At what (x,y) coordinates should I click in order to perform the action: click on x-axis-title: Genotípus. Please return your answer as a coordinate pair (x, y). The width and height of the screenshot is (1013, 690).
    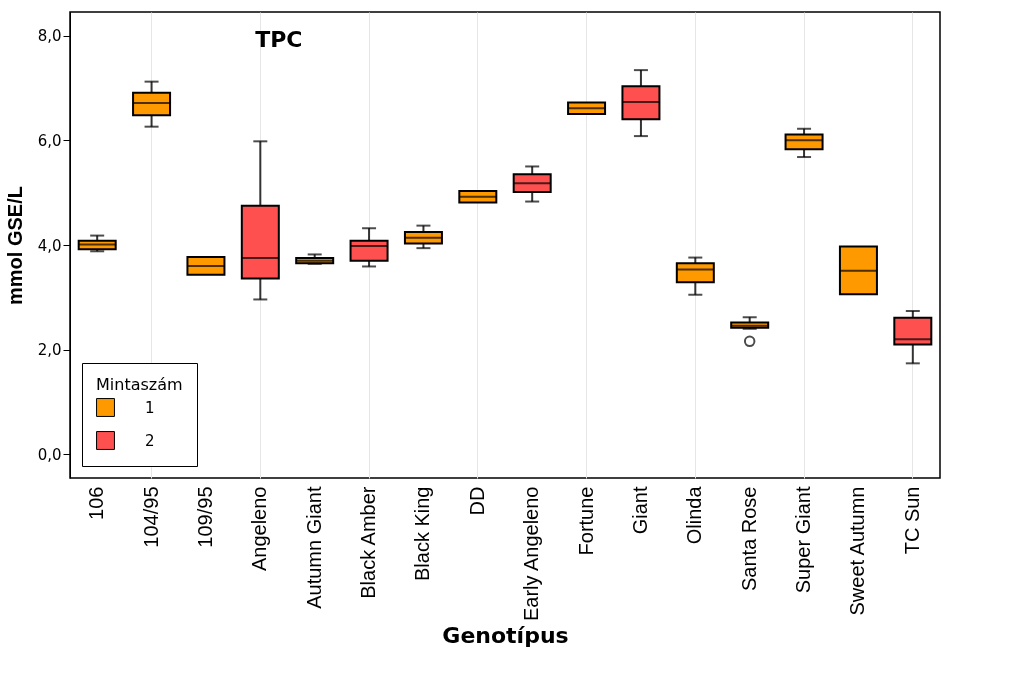
    Looking at the image, I should click on (505, 636).